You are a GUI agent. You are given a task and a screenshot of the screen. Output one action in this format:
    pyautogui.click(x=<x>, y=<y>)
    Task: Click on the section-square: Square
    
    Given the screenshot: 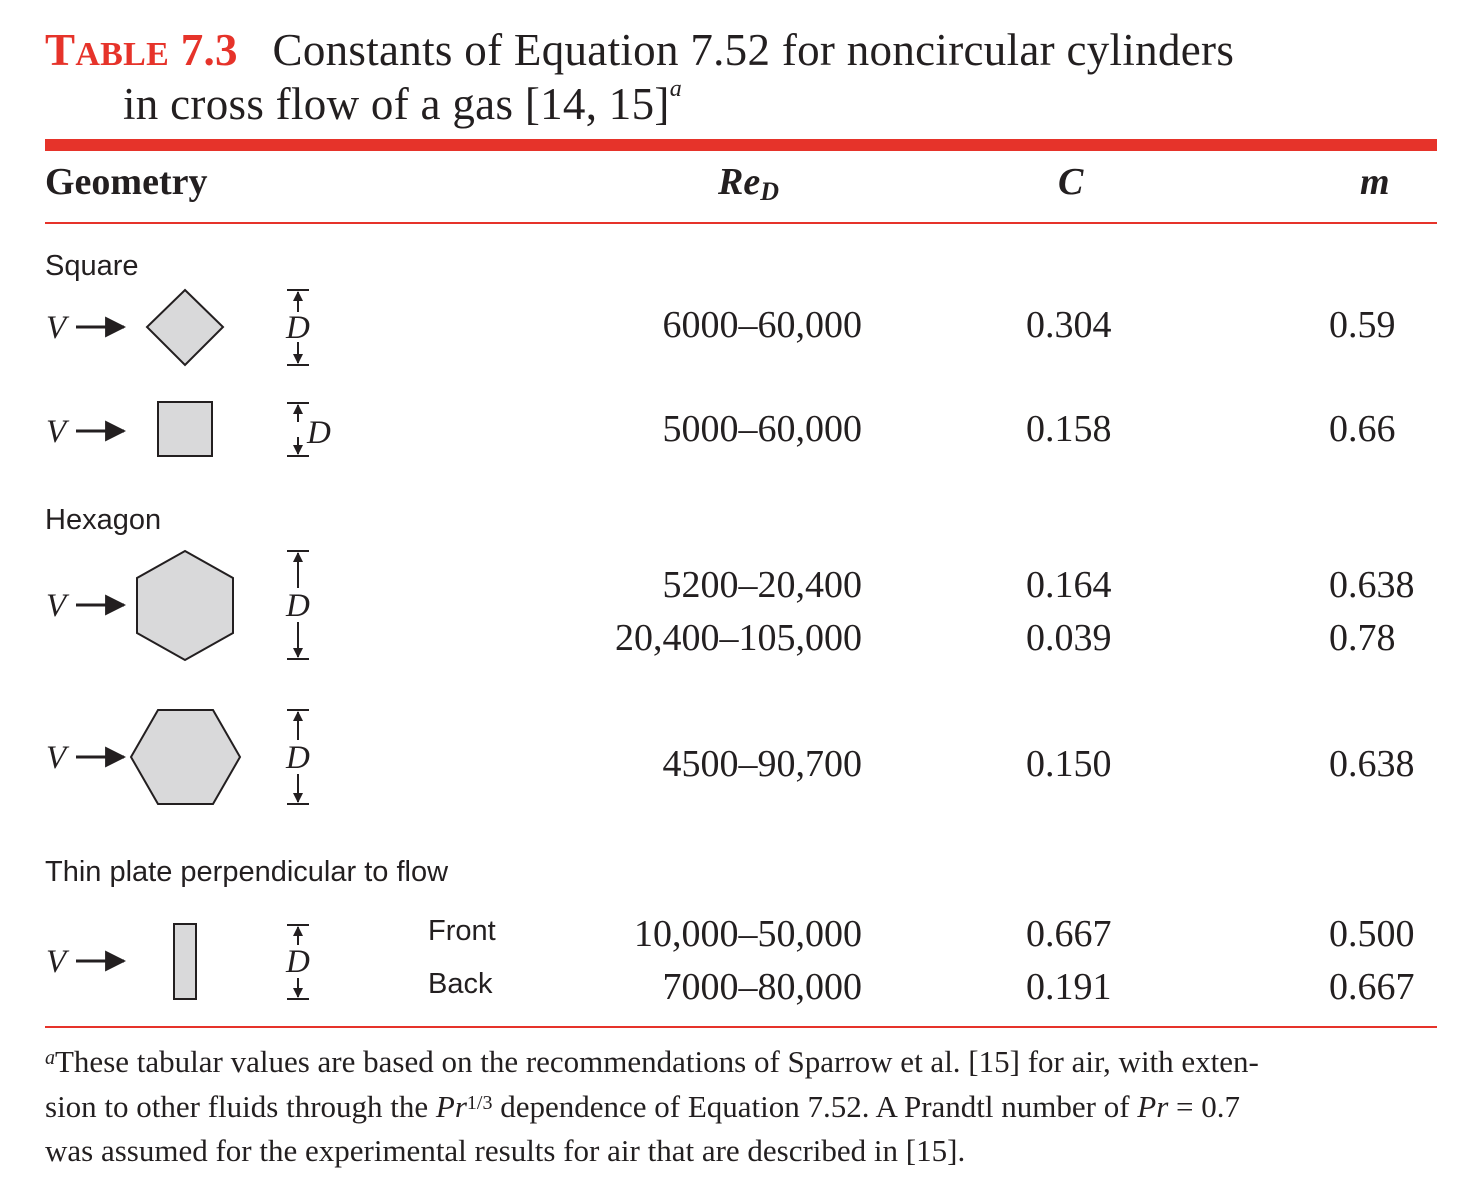 What is the action you would take?
    pyautogui.click(x=92, y=266)
    